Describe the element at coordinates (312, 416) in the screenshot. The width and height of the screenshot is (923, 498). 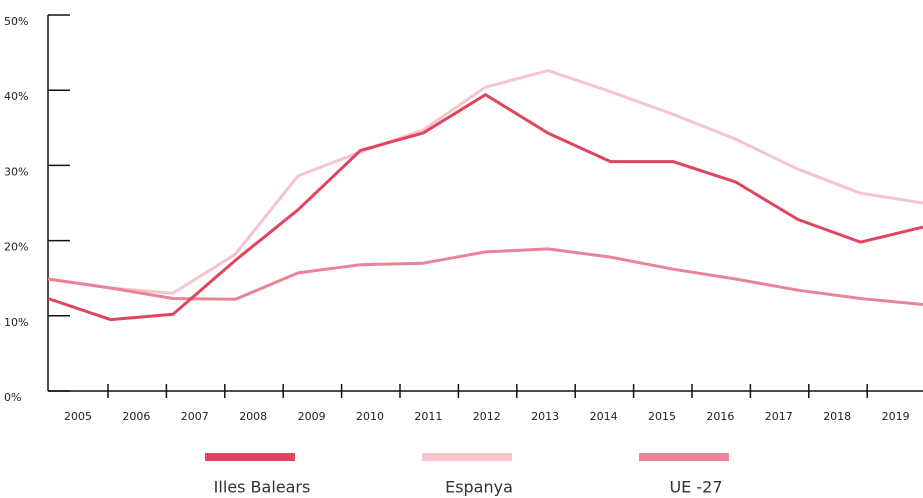
I see `x-tick-label: 2009` at that location.